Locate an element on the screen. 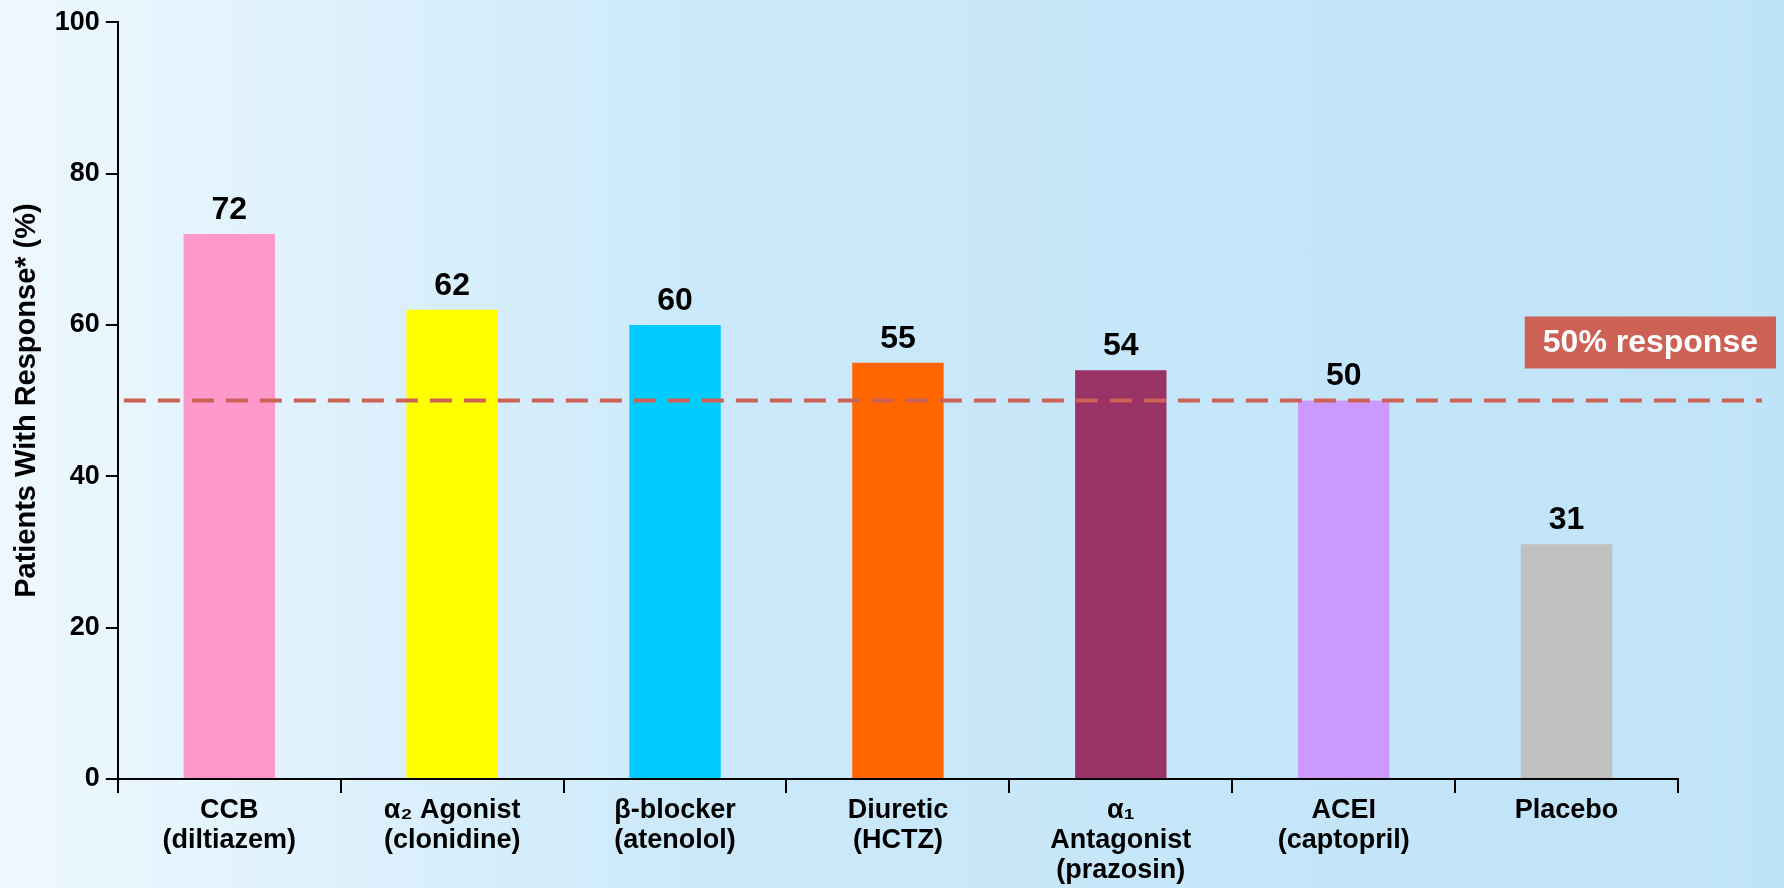 The height and width of the screenshot is (888, 1784). y-tick-label: 20 is located at coordinates (84, 626).